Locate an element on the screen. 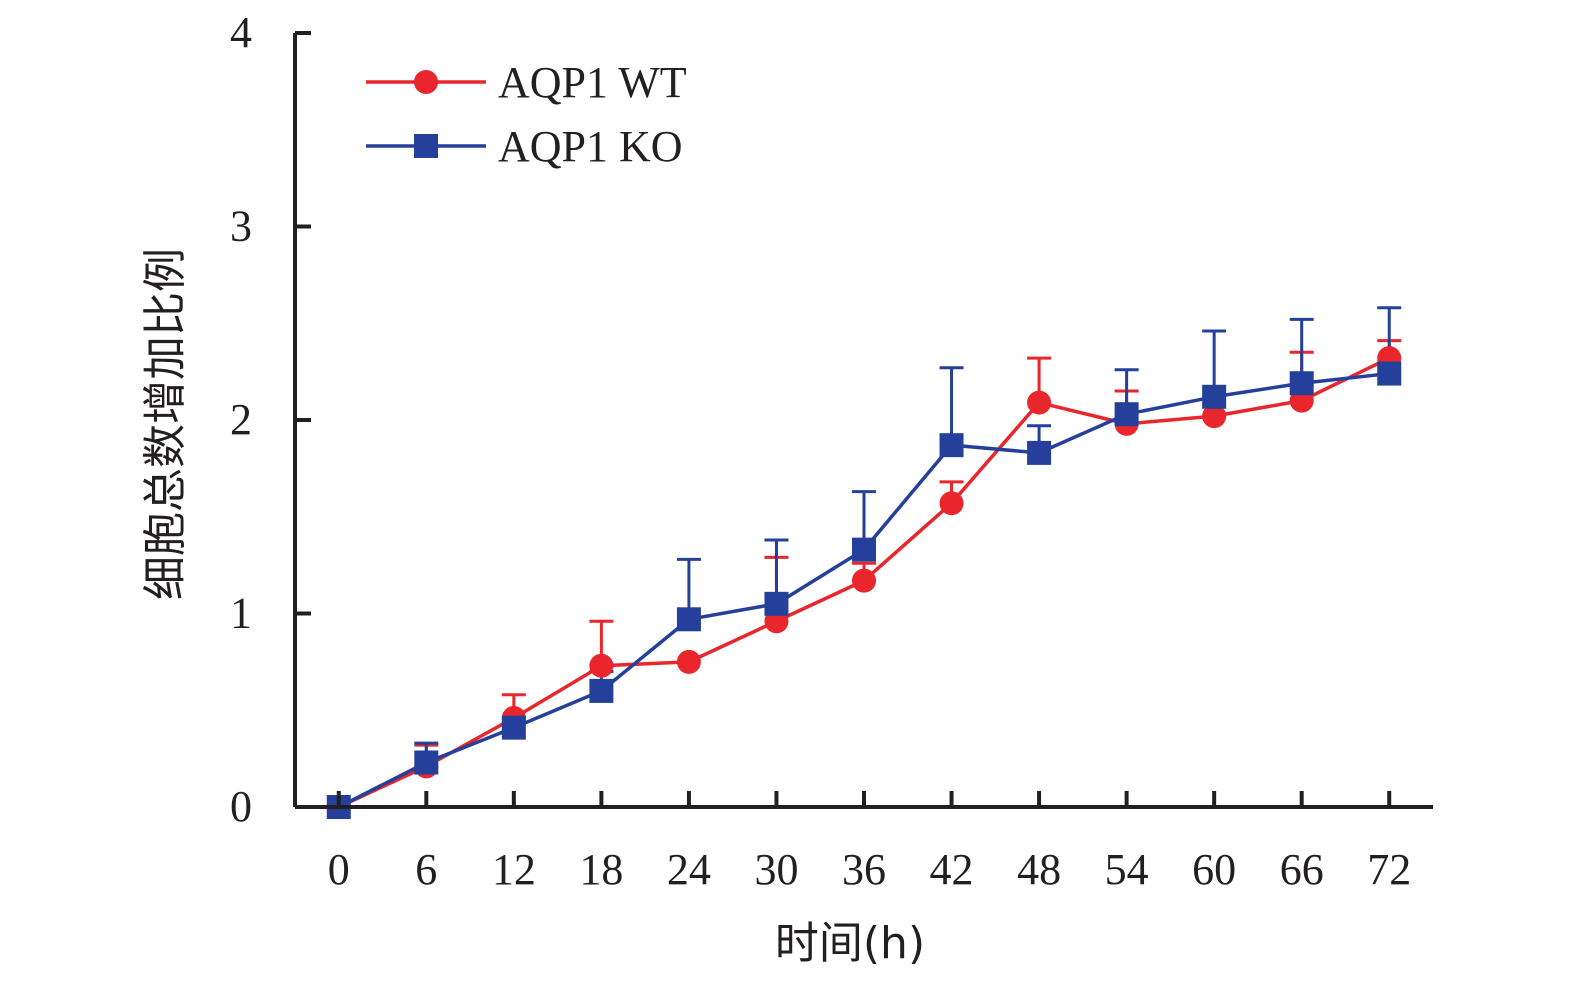 The height and width of the screenshot is (984, 1575). x-tick-label: 0 is located at coordinates (339, 869).